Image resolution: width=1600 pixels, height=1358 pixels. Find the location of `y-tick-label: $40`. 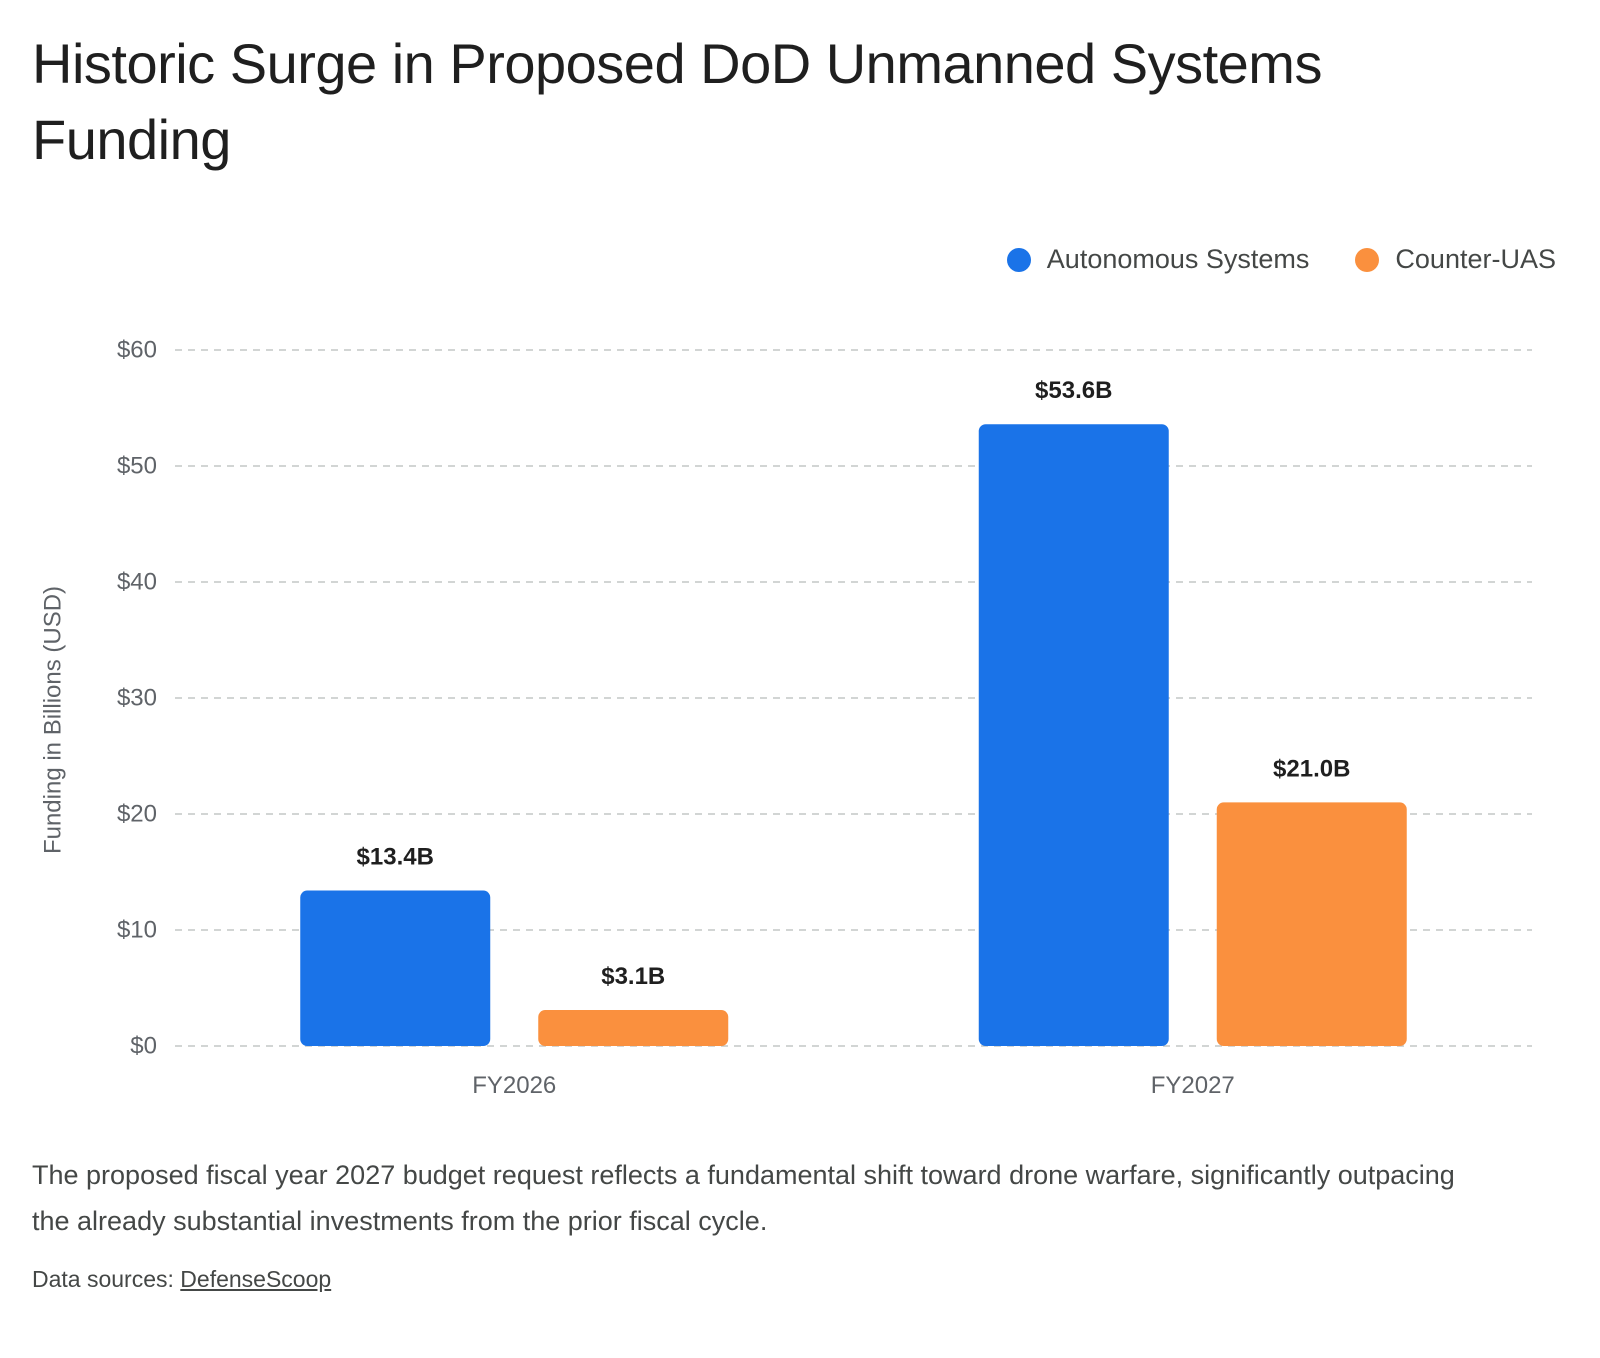

y-tick-label: $40 is located at coordinates (137, 582).